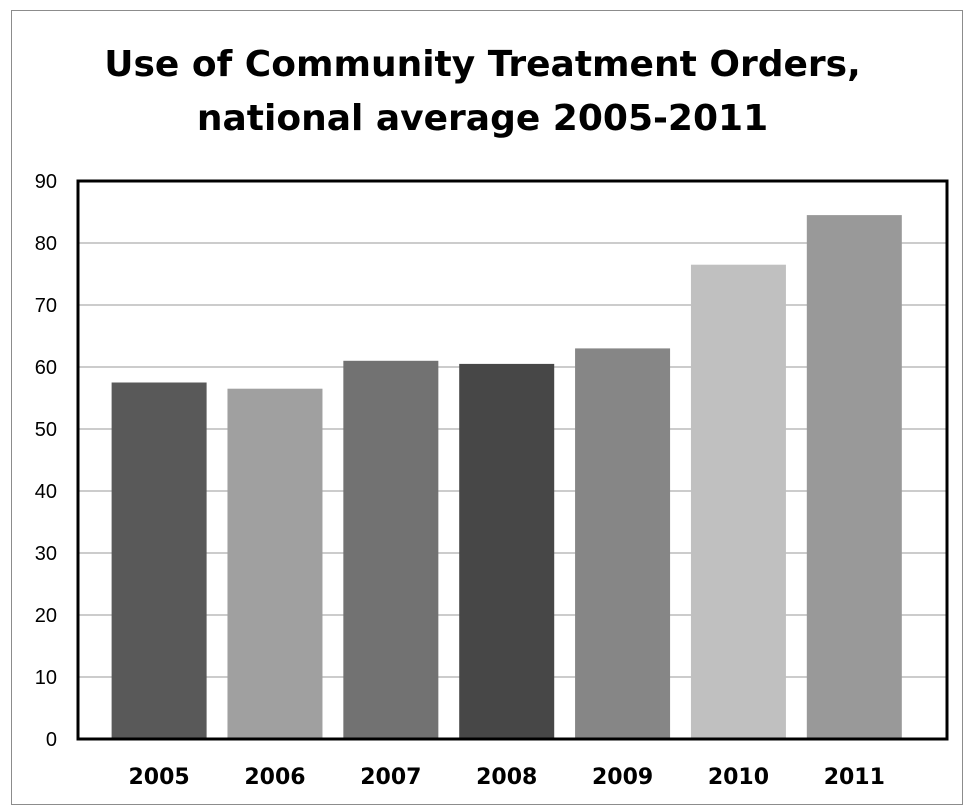 The height and width of the screenshot is (807, 965). What do you see at coordinates (46, 430) in the screenshot?
I see `y-tick-label: 50` at bounding box center [46, 430].